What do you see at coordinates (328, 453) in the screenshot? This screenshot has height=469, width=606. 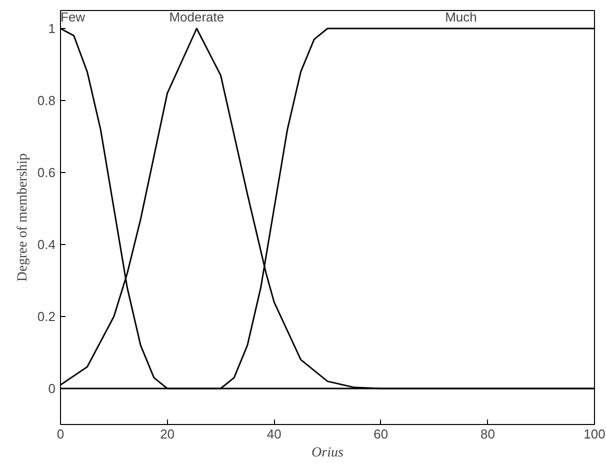 I see `x-axis-title: Orius` at bounding box center [328, 453].